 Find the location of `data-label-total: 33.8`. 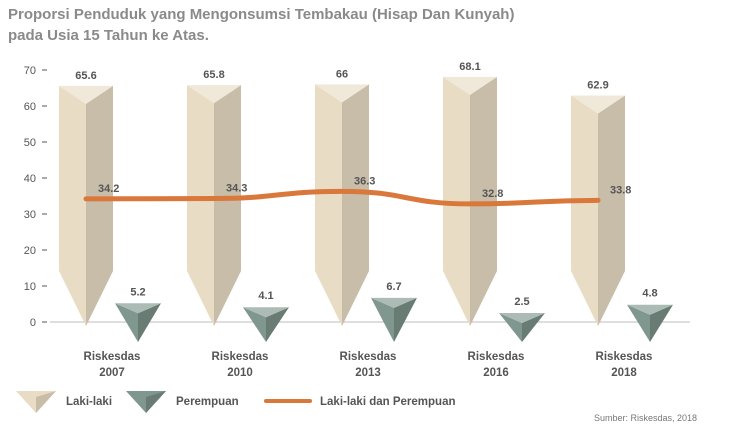

data-label-total: 33.8 is located at coordinates (620, 190).